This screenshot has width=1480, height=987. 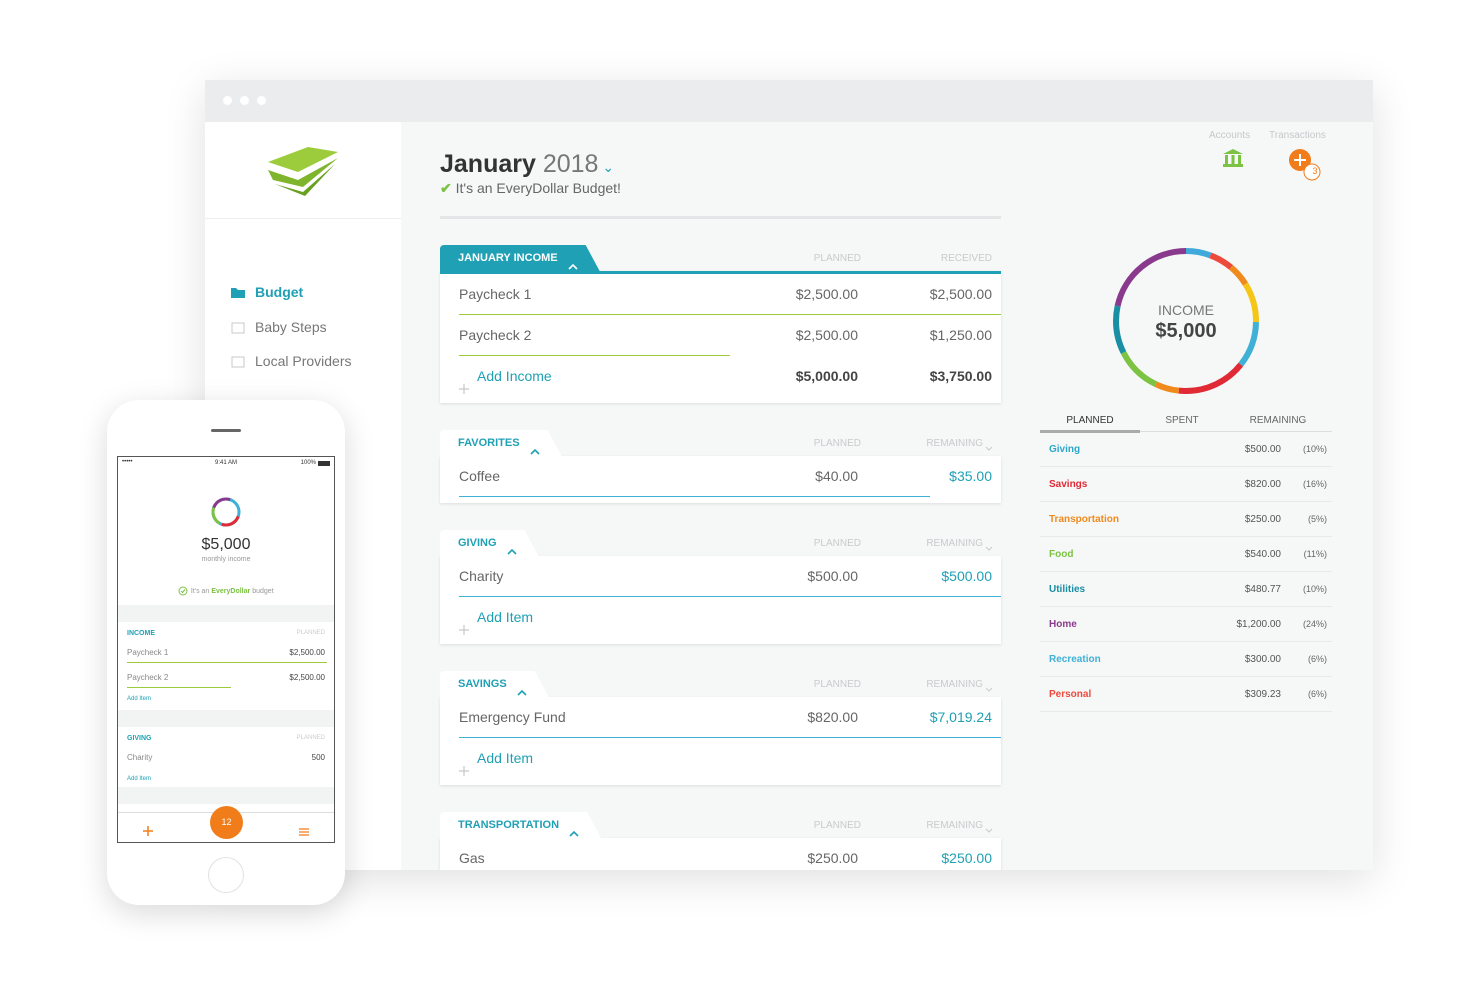 I want to click on accounts-icon, so click(x=1233, y=158).